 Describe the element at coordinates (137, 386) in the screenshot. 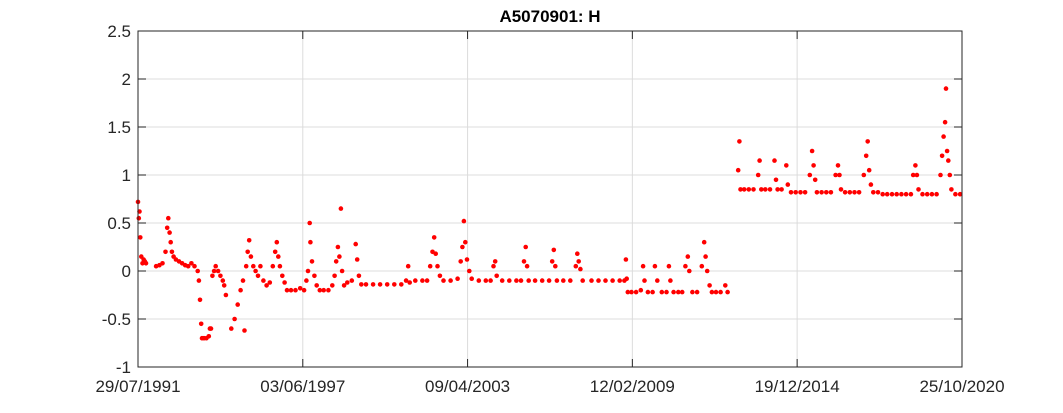

I see `x-tick-label: 29/07/1991` at that location.